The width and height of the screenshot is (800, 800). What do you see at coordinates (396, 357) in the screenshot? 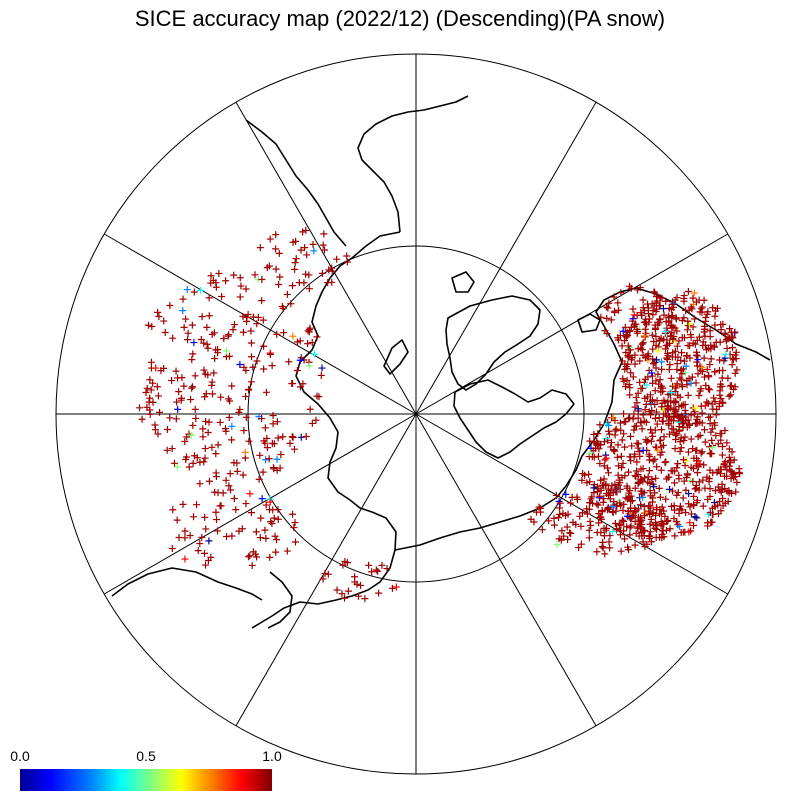
I see `novaya-zemlya-coast` at bounding box center [396, 357].